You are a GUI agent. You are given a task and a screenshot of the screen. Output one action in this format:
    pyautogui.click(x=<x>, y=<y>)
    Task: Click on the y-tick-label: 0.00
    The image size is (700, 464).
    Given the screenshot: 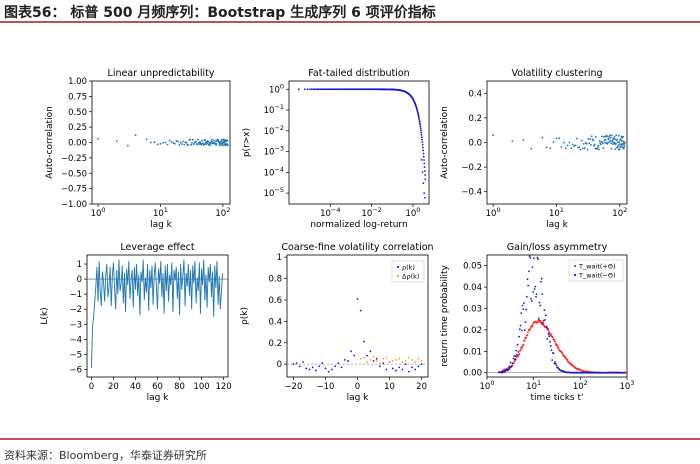 What is the action you would take?
    pyautogui.click(x=77, y=144)
    